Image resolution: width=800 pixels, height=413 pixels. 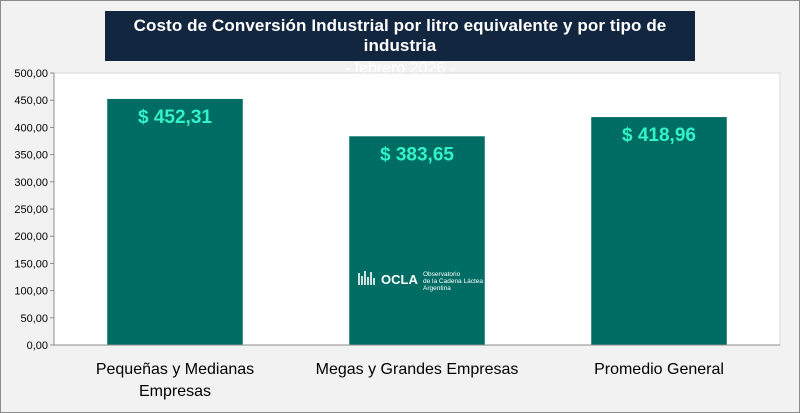 I want to click on x-category-label: Promedio General, so click(x=659, y=369).